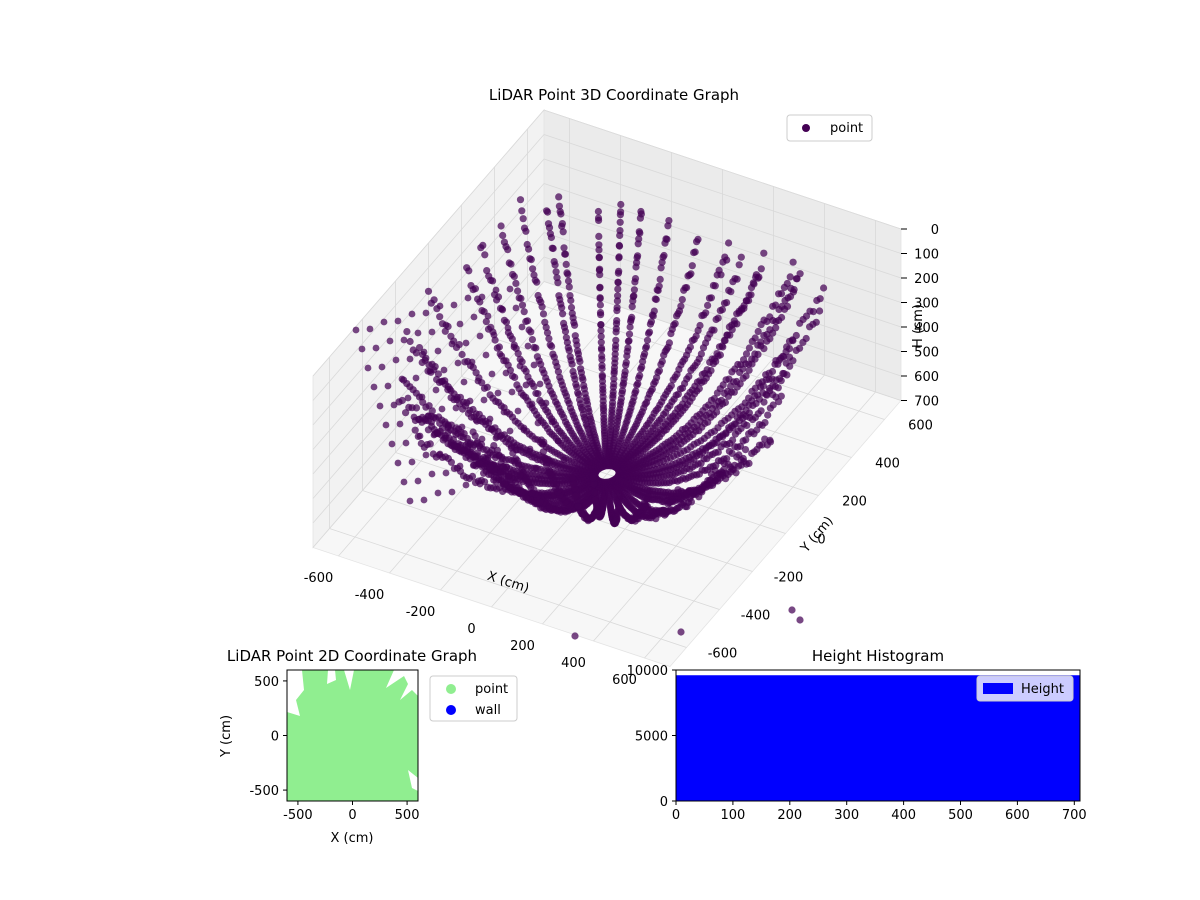 This screenshot has height=900, width=1200. Describe the element at coordinates (926, 353) in the screenshot. I see `chart-3d-ztick: 500` at that location.